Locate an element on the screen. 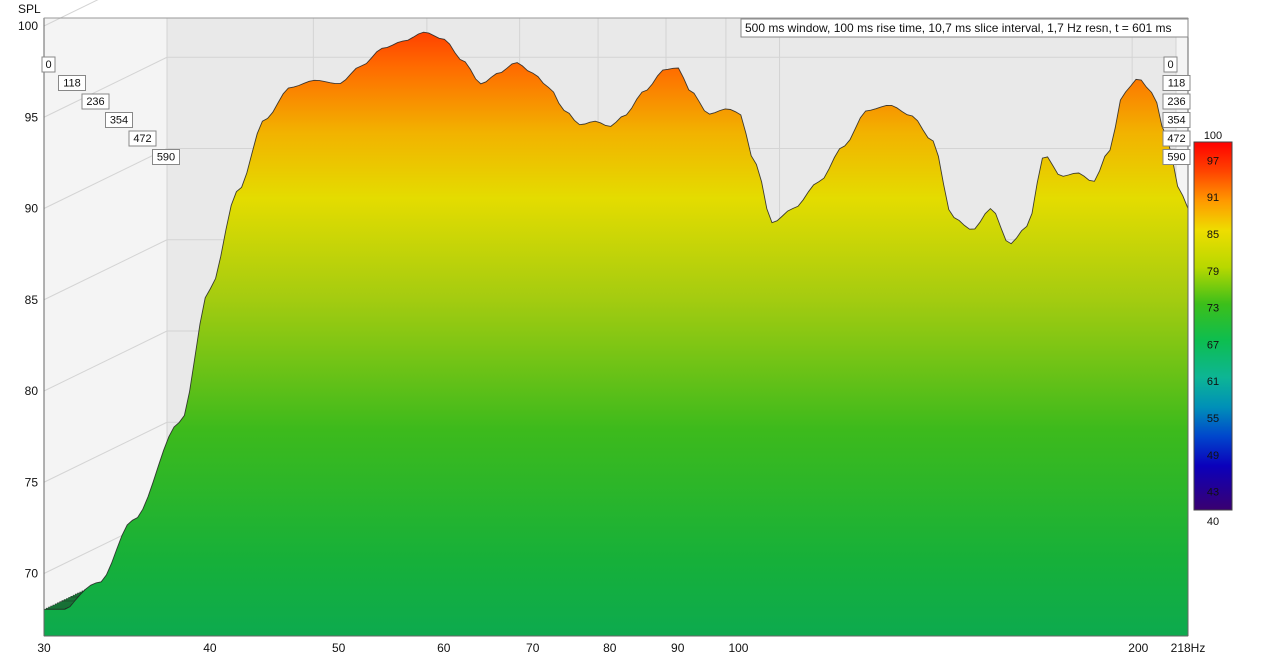 Image resolution: width=1265 pixels, height=661 pixels. colorbar-tick-label: 85 is located at coordinates (1213, 235).